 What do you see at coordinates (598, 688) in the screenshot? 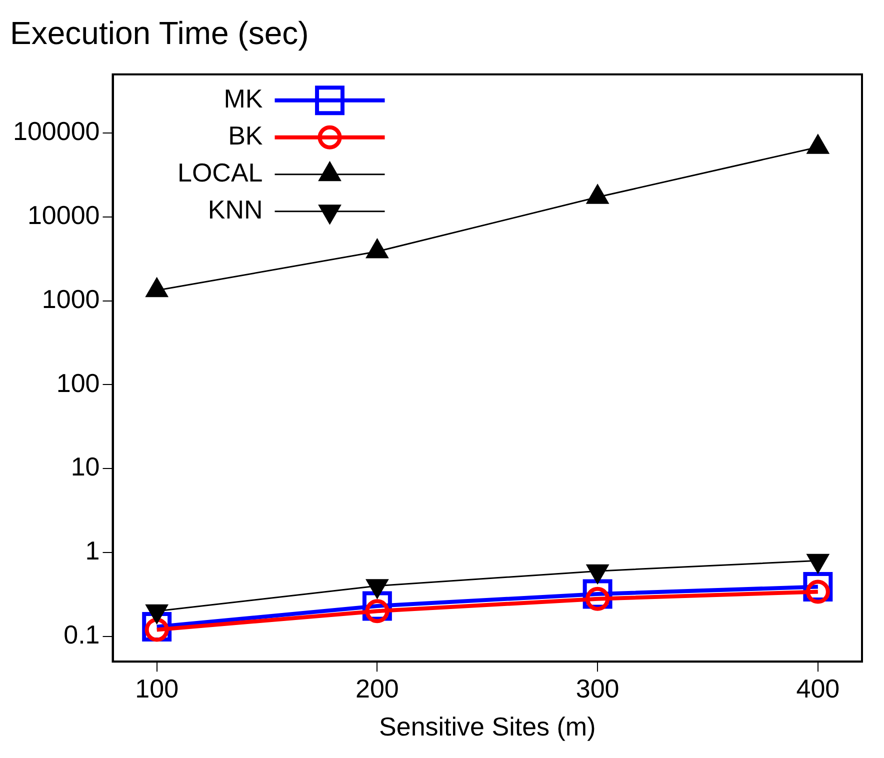
I see `x-tick-label: 300` at bounding box center [598, 688].